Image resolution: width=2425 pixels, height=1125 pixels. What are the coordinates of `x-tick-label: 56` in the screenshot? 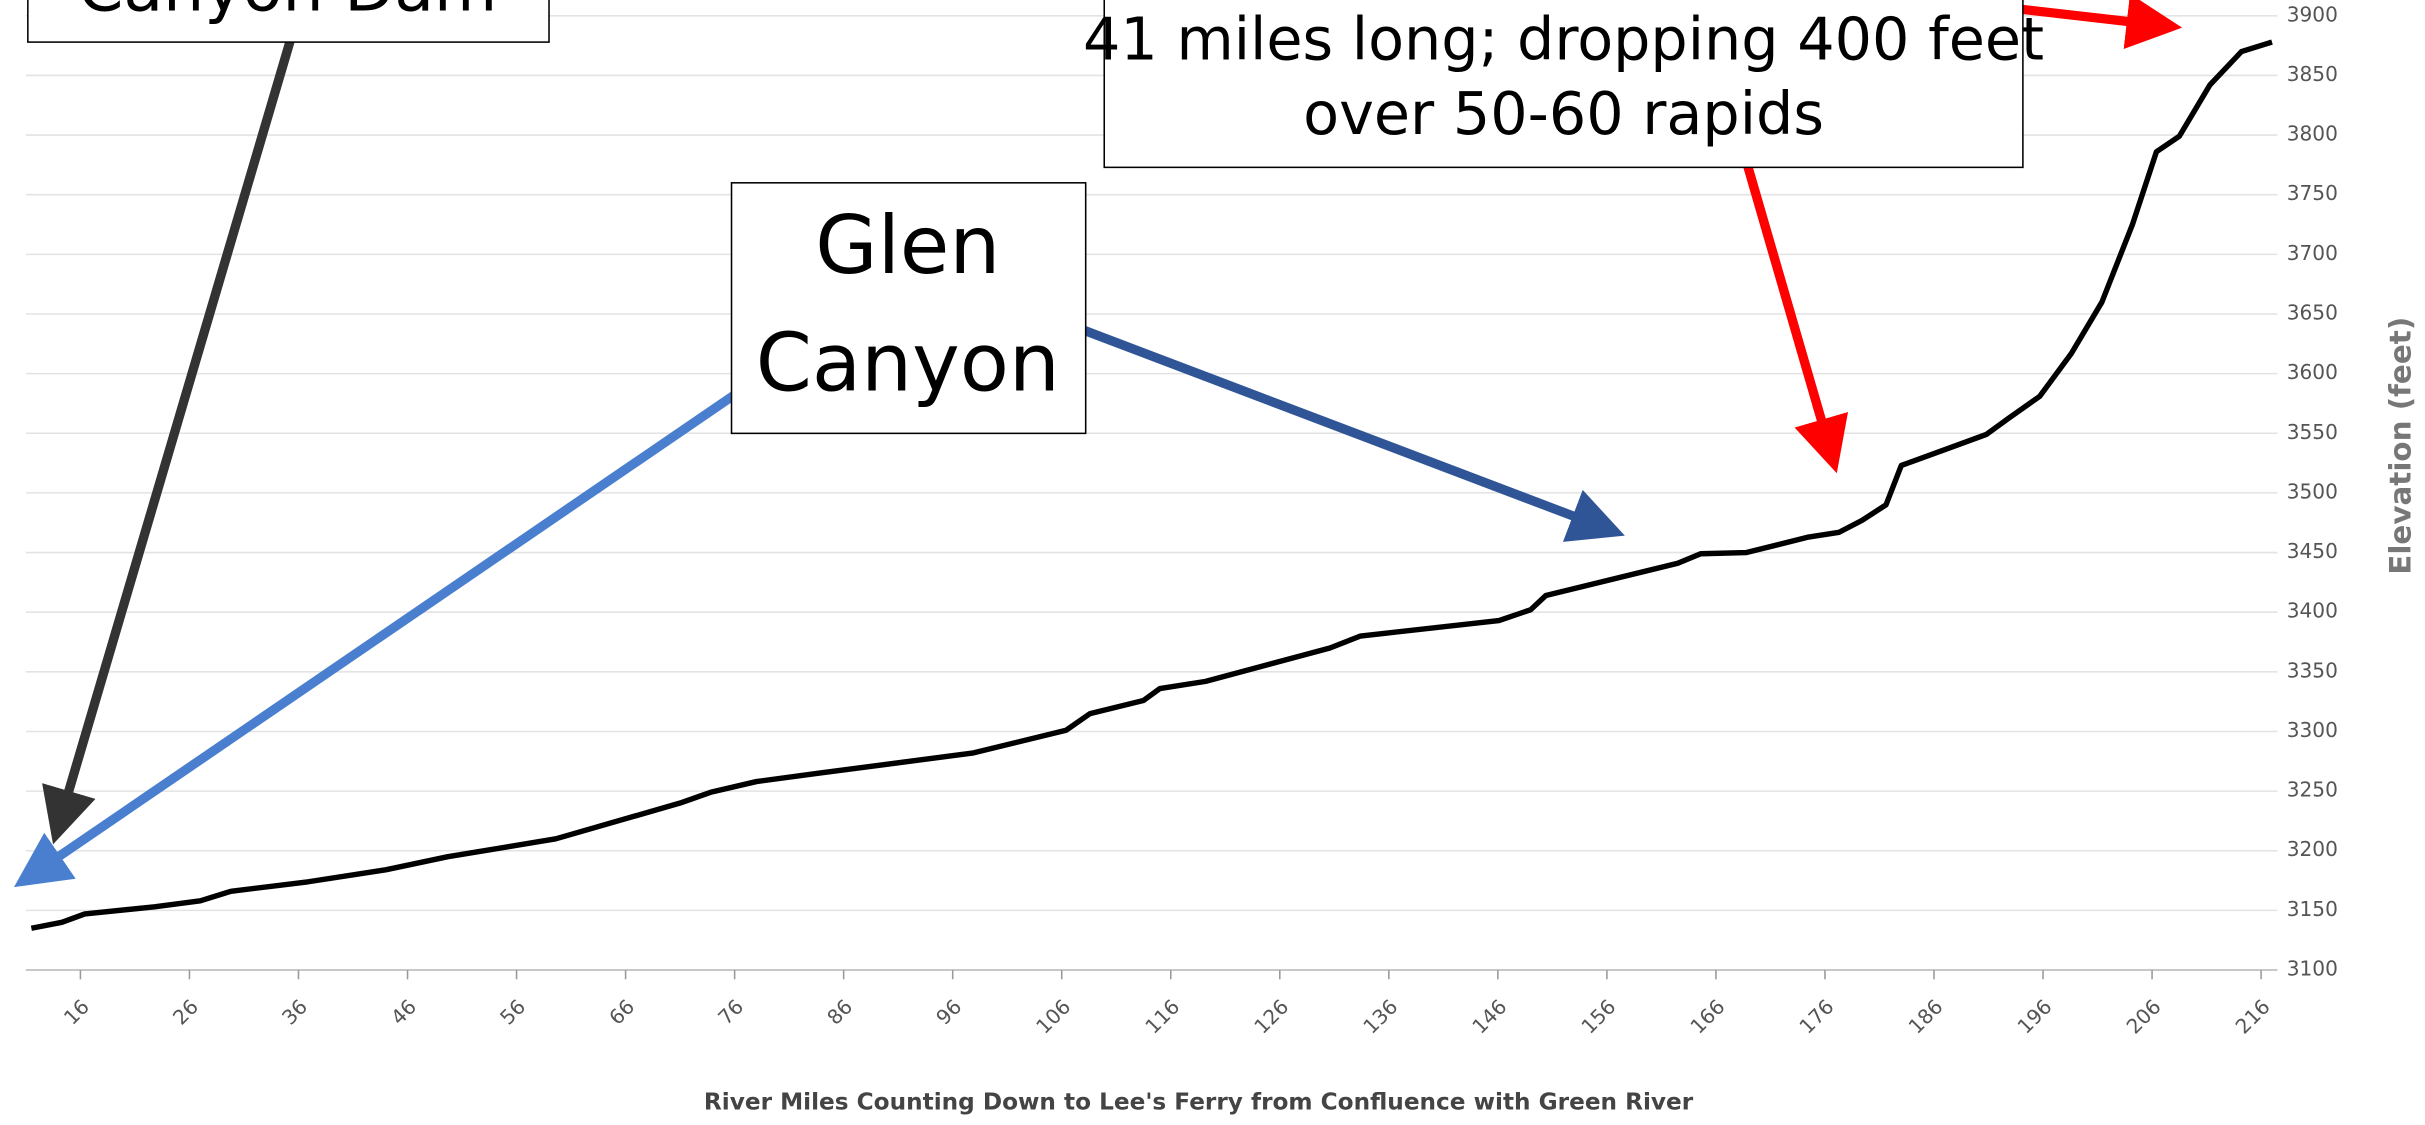 It's located at (512, 1011).